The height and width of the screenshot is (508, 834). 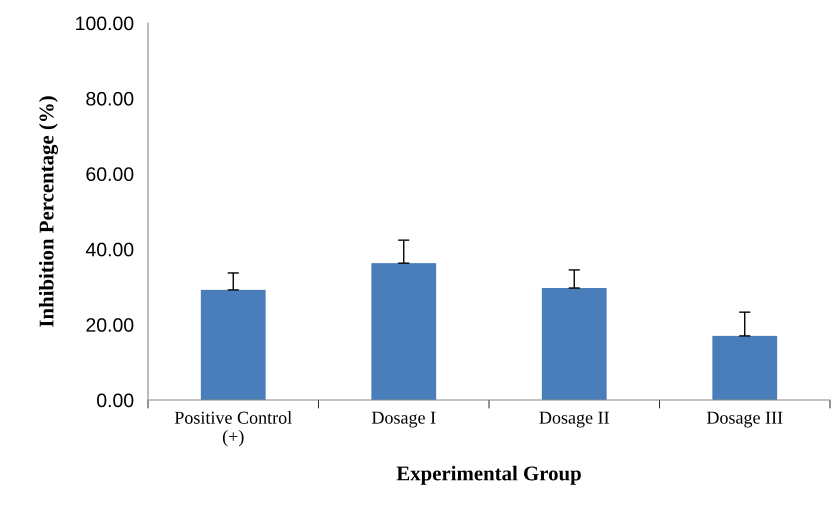 What do you see at coordinates (744, 420) in the screenshot?
I see `x-tick-label: Dosage III` at bounding box center [744, 420].